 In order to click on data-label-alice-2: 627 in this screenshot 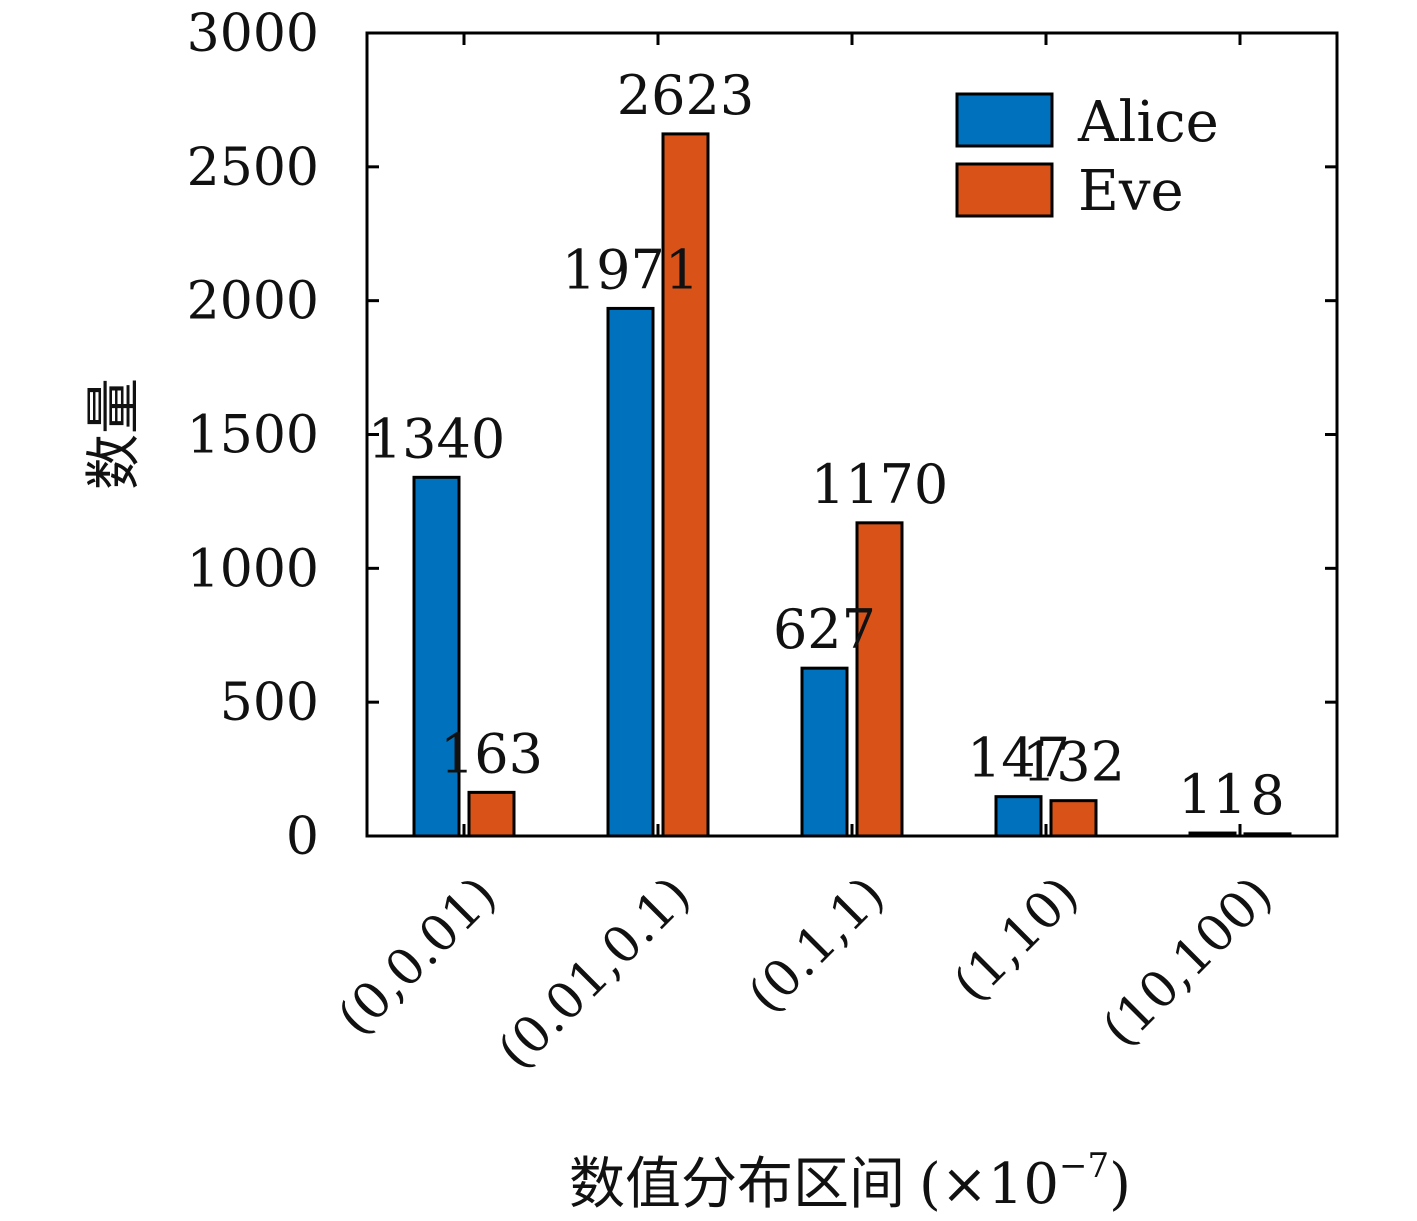, I will do `click(824, 629)`.